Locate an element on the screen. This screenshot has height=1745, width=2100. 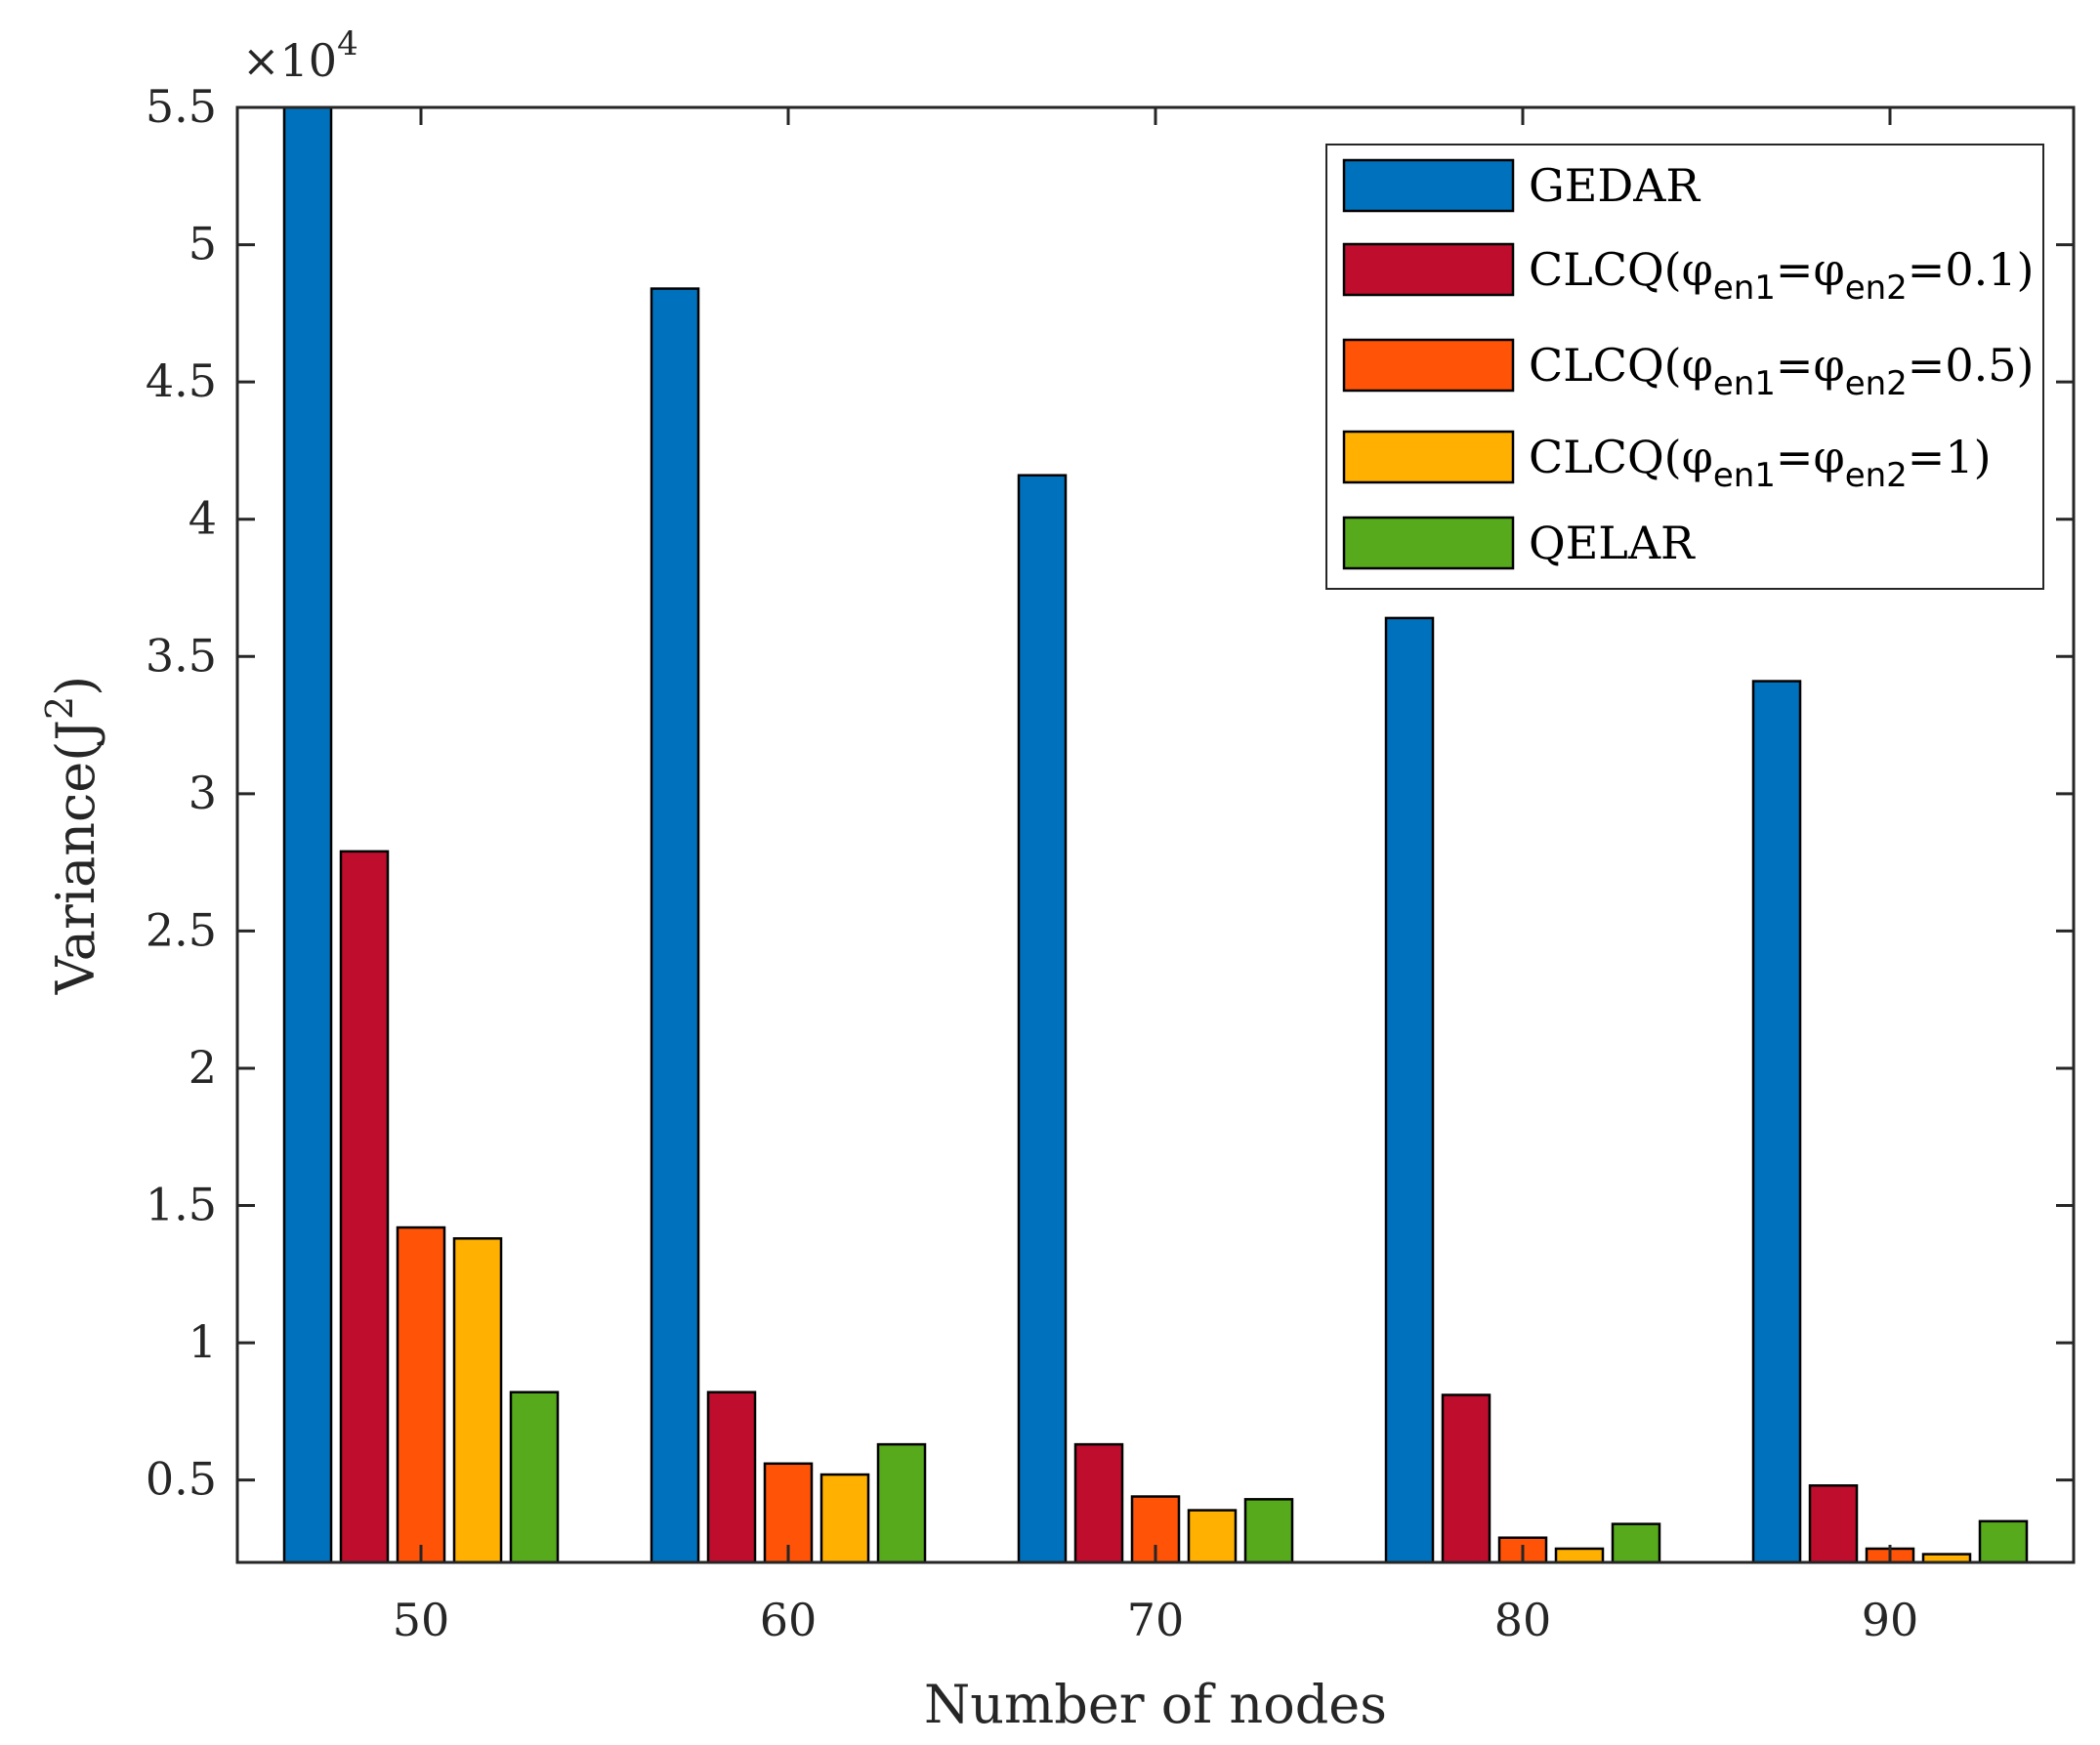
x-axis-title: Number of nodes is located at coordinates (1155, 1704).